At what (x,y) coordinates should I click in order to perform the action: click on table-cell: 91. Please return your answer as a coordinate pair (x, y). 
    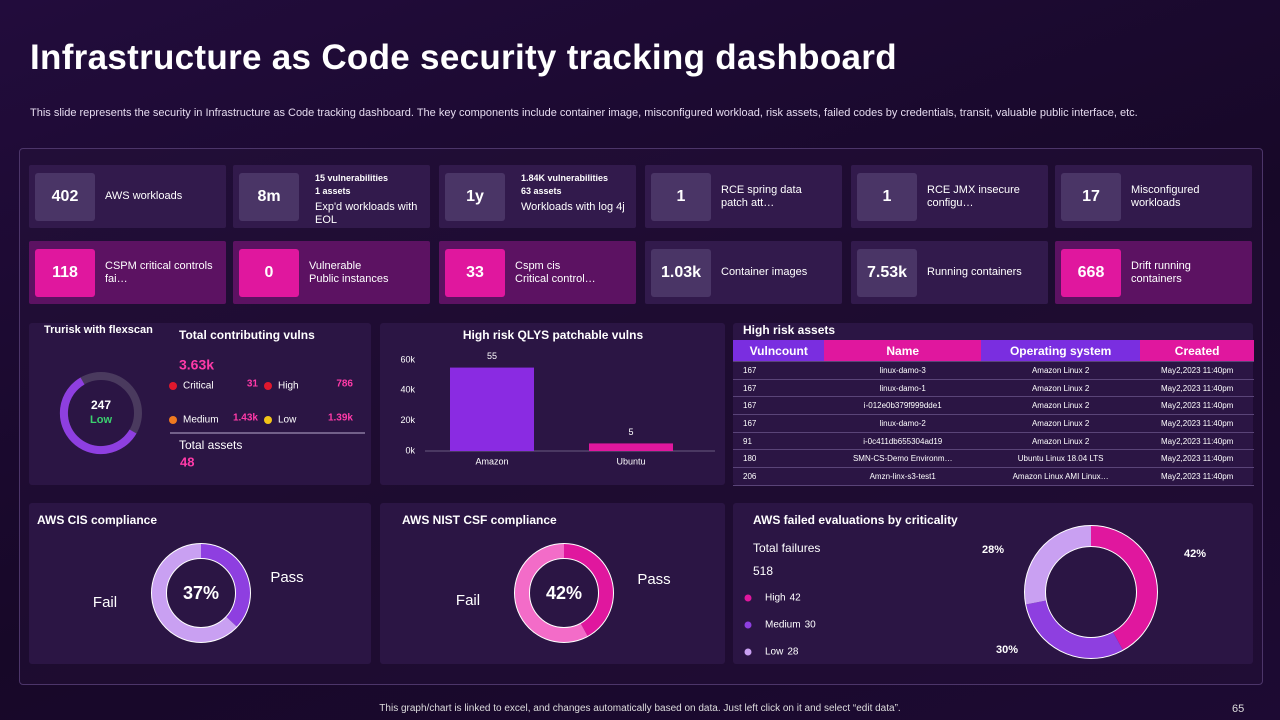
    Looking at the image, I should click on (779, 441).